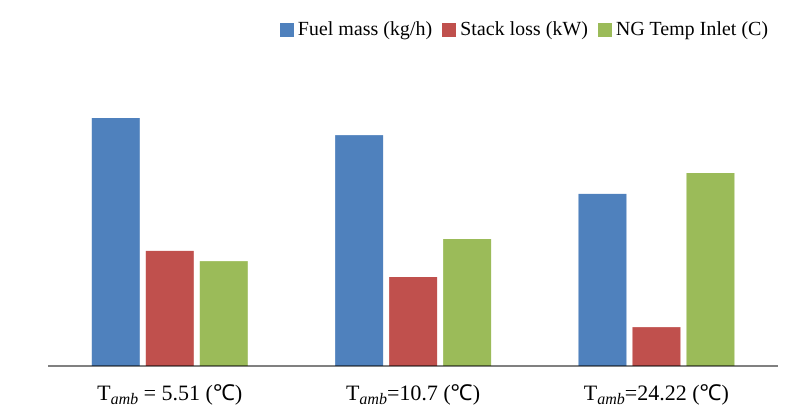  I want to click on legend-label: Fuel mass (kg/h), so click(365, 29).